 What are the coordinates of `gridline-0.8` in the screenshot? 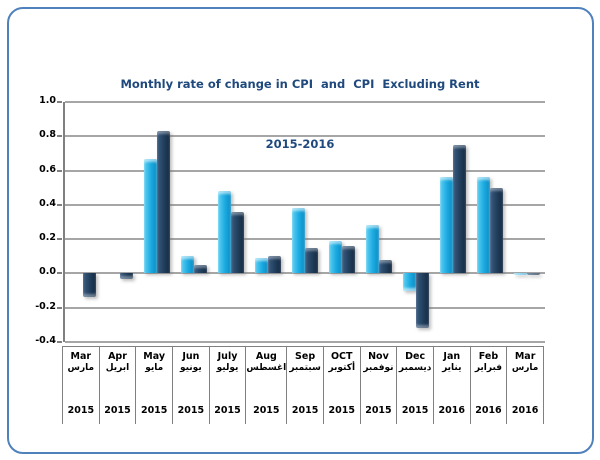 It's located at (305, 136).